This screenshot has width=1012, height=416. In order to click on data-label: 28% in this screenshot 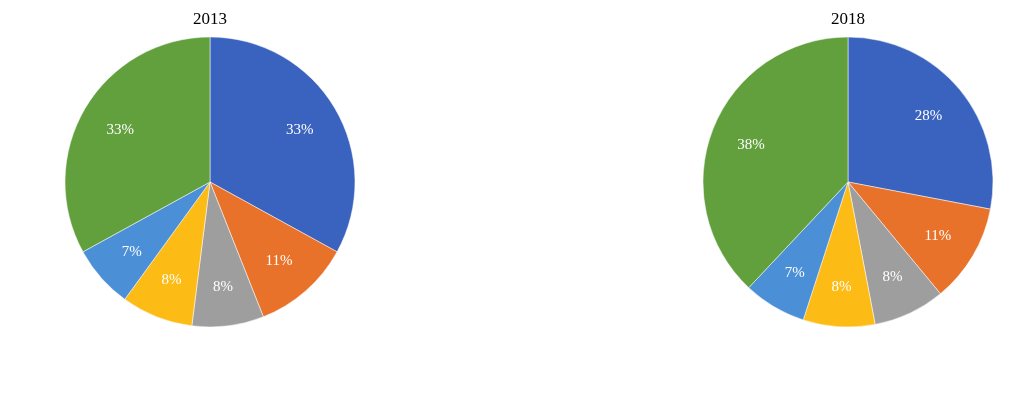, I will do `click(928, 115)`.